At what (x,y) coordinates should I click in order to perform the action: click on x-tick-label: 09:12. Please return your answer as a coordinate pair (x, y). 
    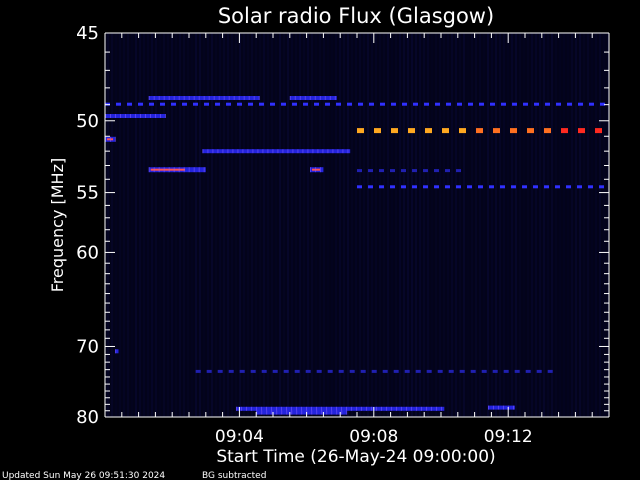
    Looking at the image, I should click on (508, 437).